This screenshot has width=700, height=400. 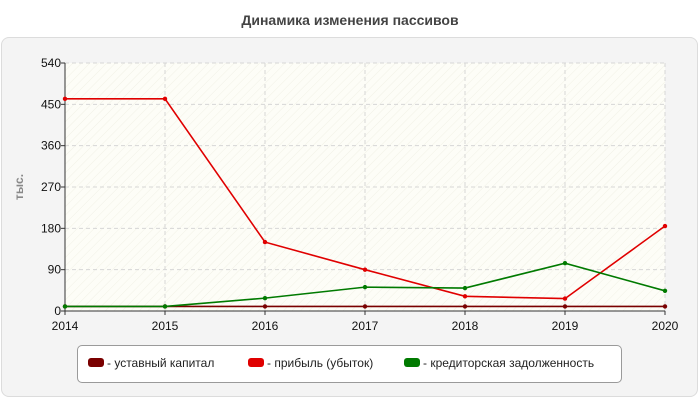 I want to click on y-tick-label: 0, so click(x=57, y=311).